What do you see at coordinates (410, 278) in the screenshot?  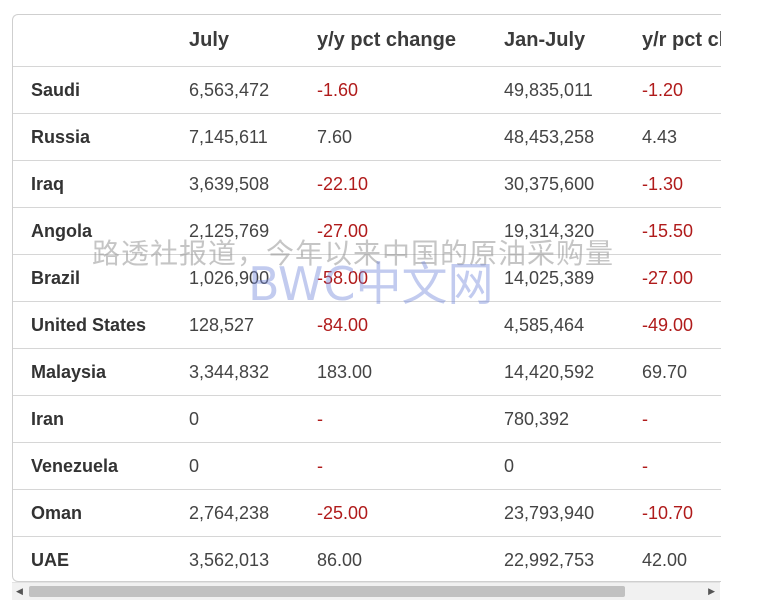 I see `cell-yy-pct: -58.00` at bounding box center [410, 278].